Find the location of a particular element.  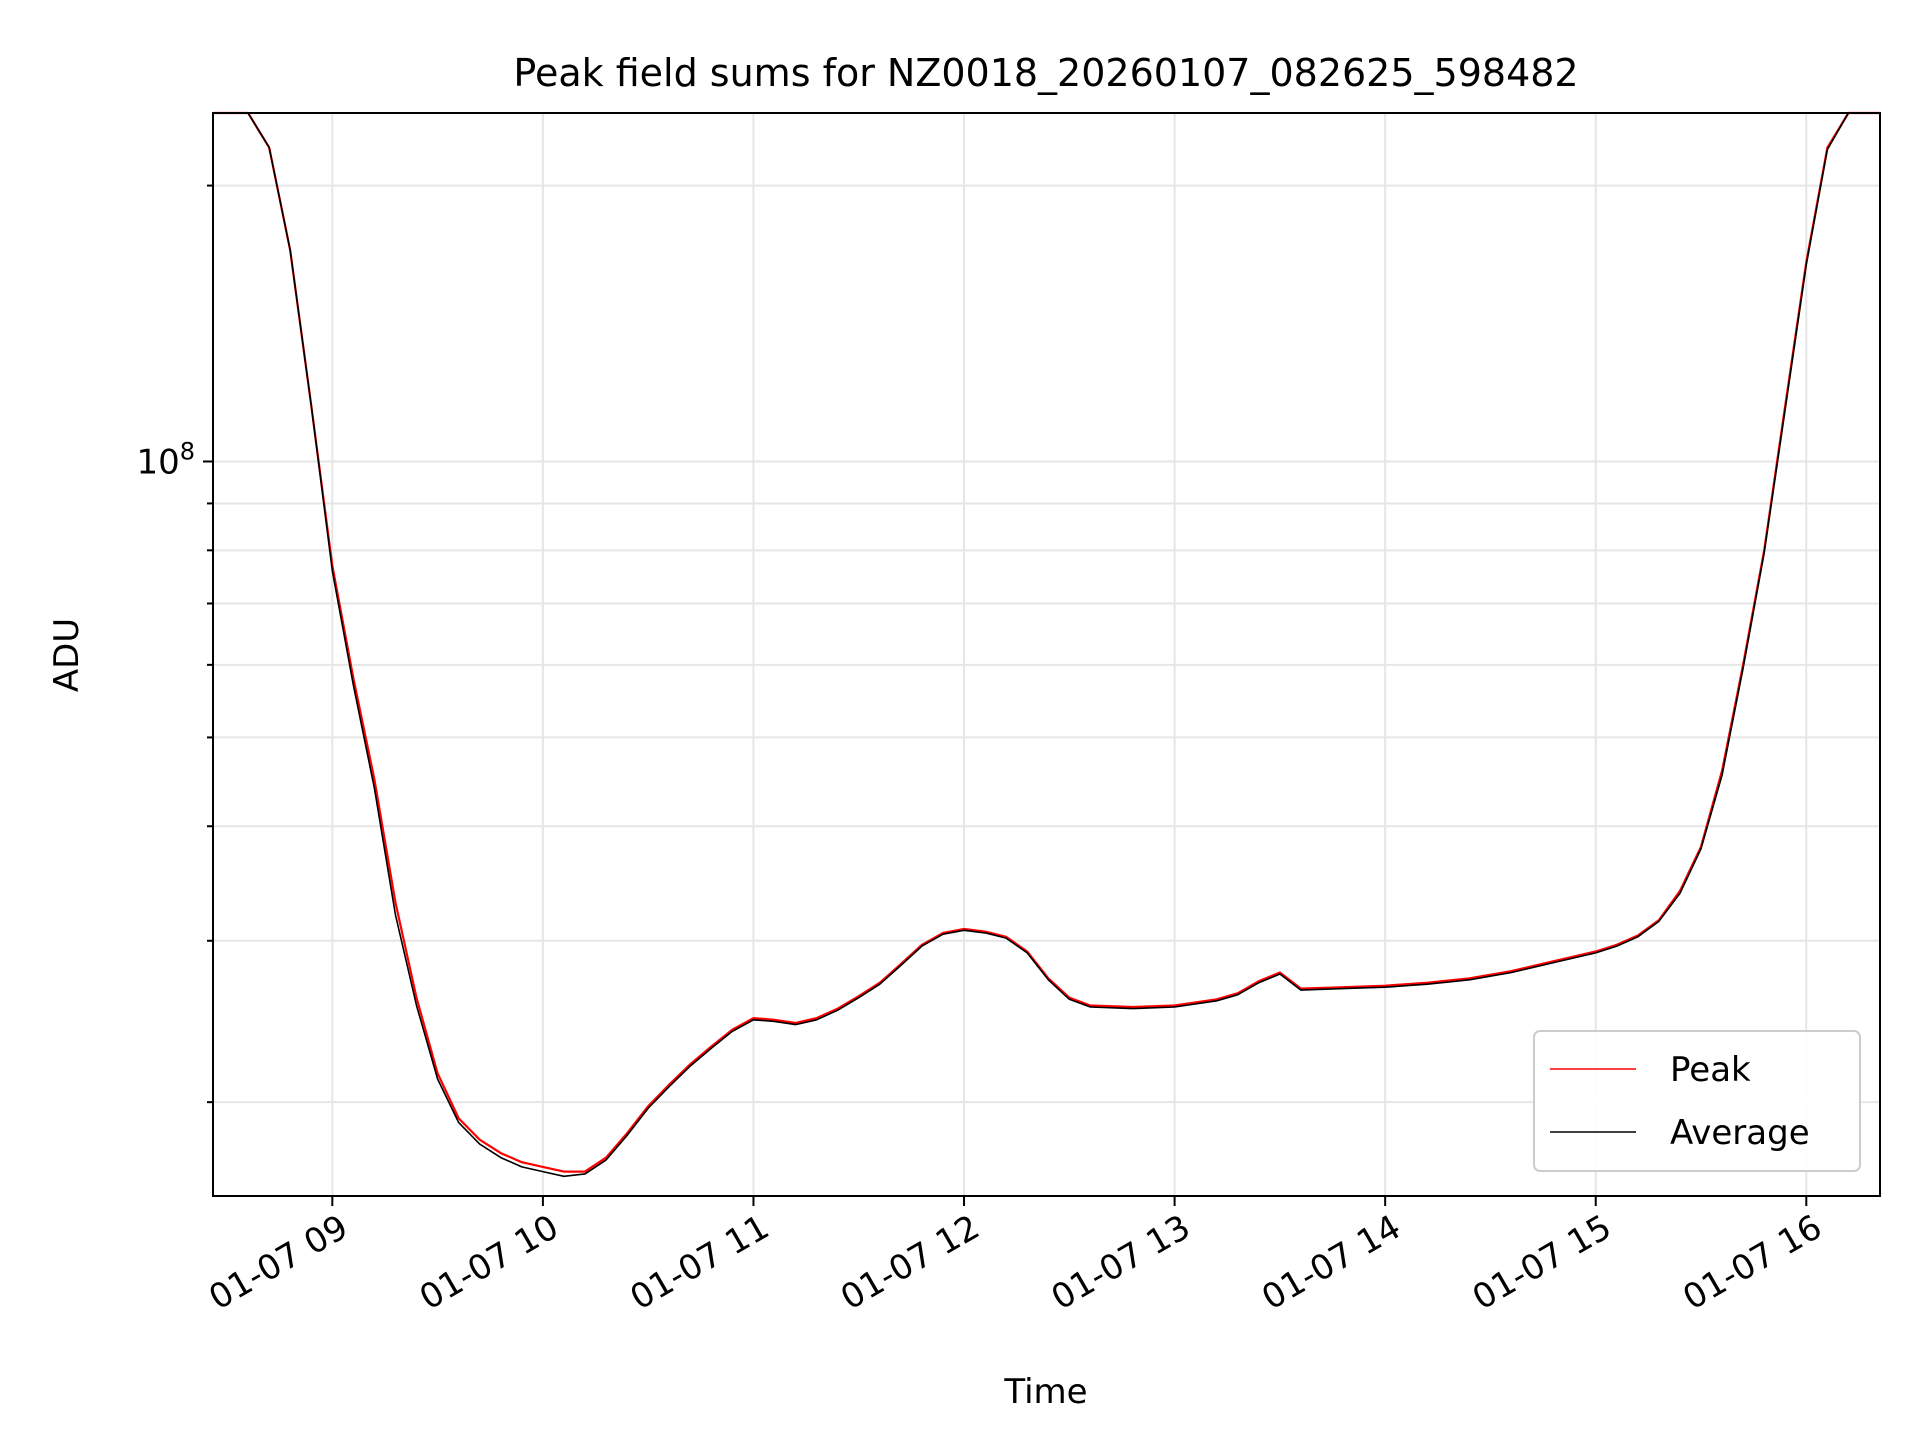

y-tick-label: 108 is located at coordinates (165, 459).